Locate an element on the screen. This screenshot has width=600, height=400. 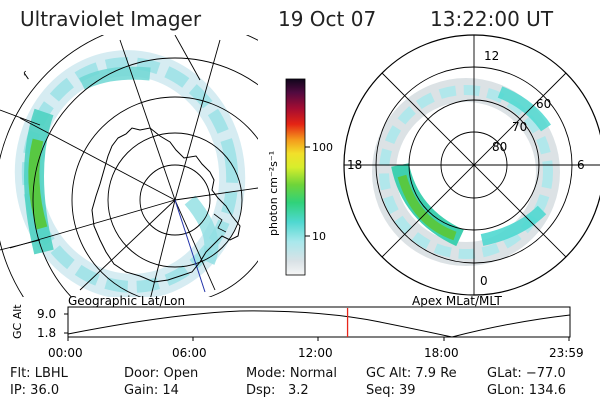
y-tick-1-8: 1.8 is located at coordinates (46, 333).